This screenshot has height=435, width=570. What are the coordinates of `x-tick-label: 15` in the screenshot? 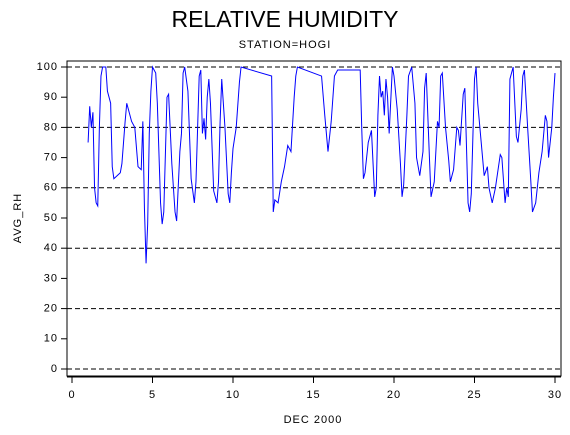 It's located at (313, 395).